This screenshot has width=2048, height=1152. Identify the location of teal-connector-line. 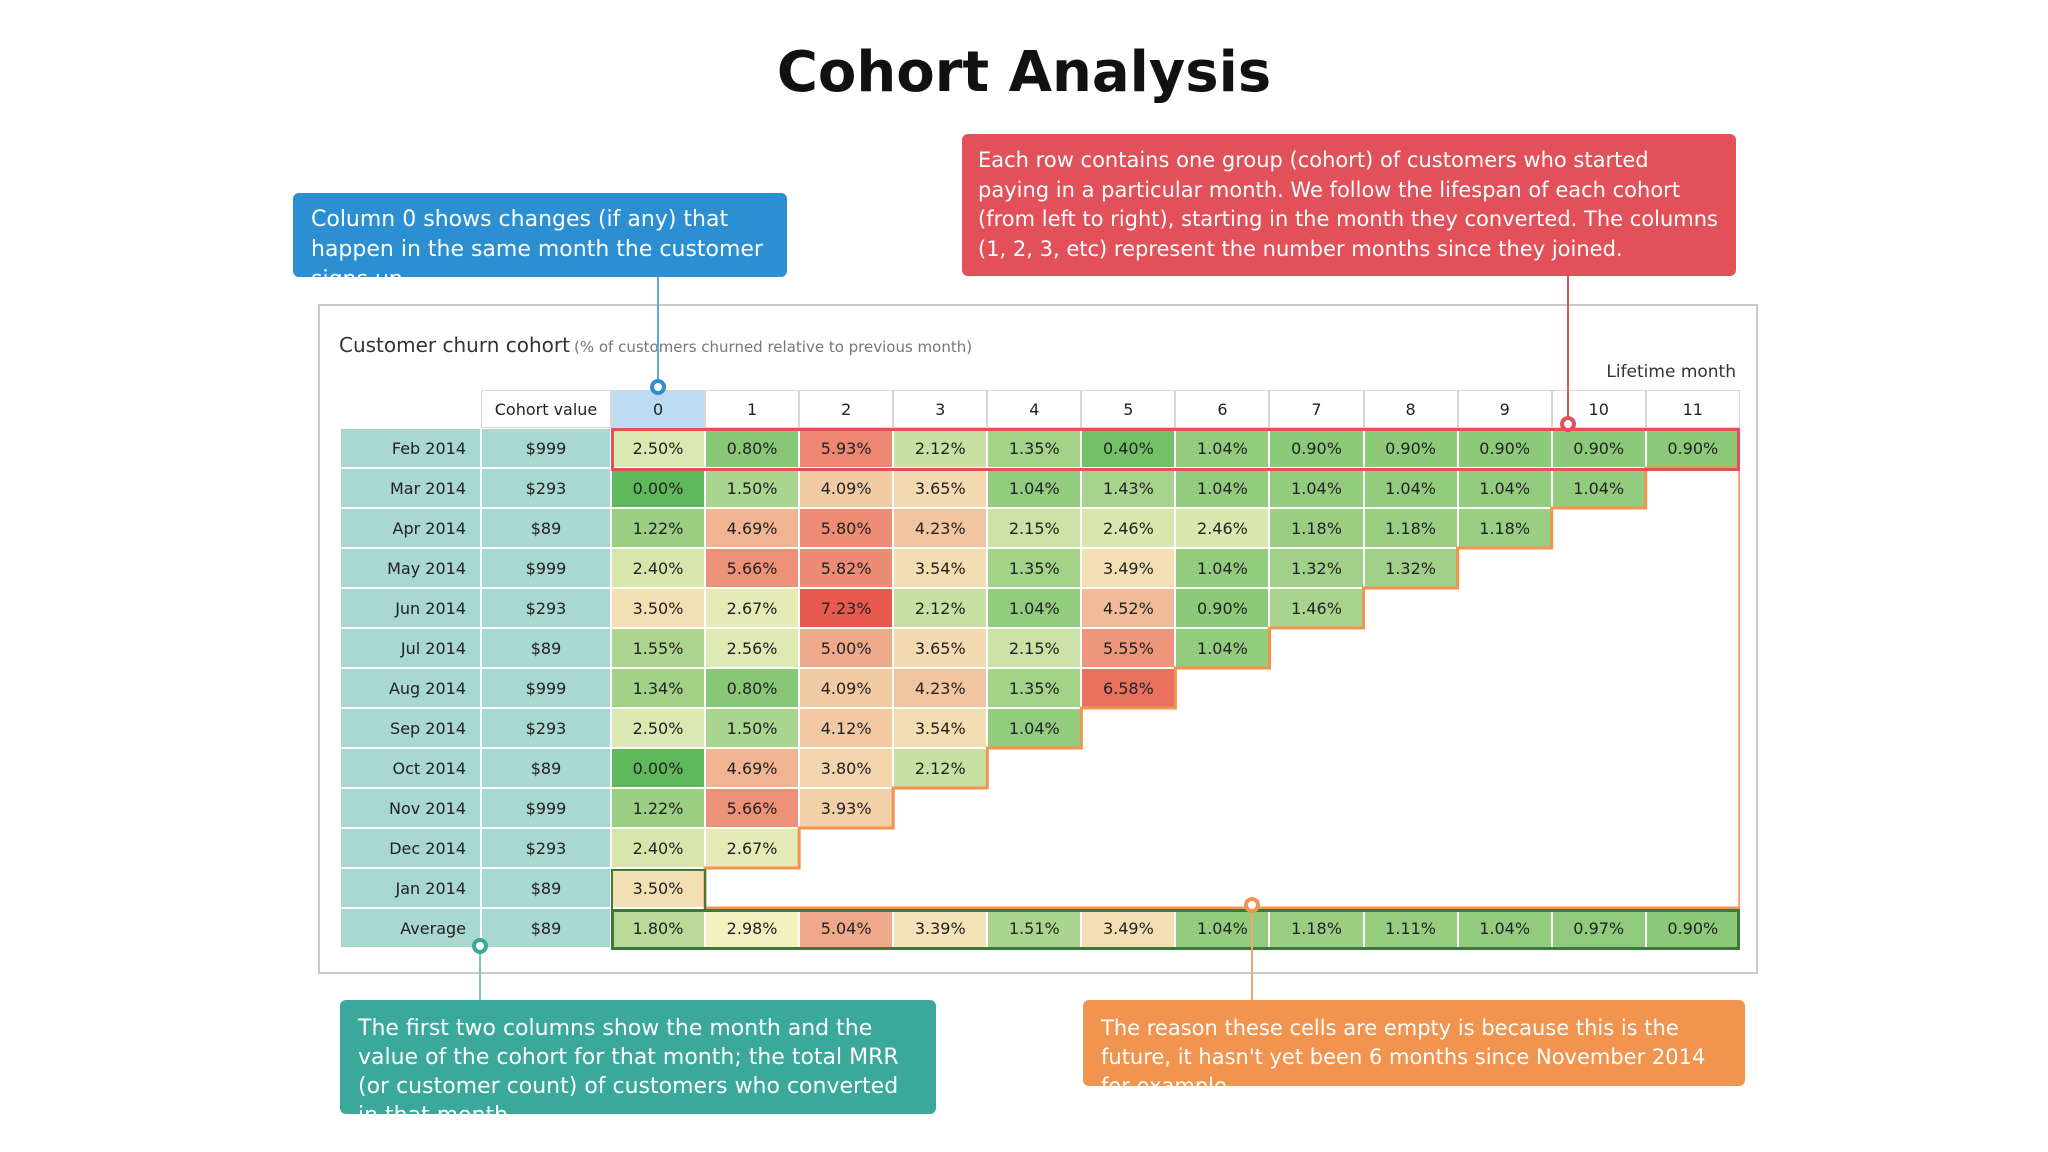
(480, 972).